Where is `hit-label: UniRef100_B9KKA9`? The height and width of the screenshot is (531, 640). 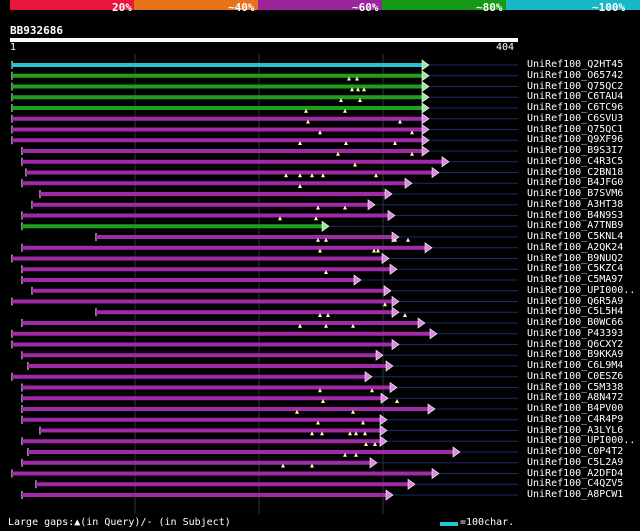
hit-label: UniRef100_B9KKA9 is located at coordinates (575, 355).